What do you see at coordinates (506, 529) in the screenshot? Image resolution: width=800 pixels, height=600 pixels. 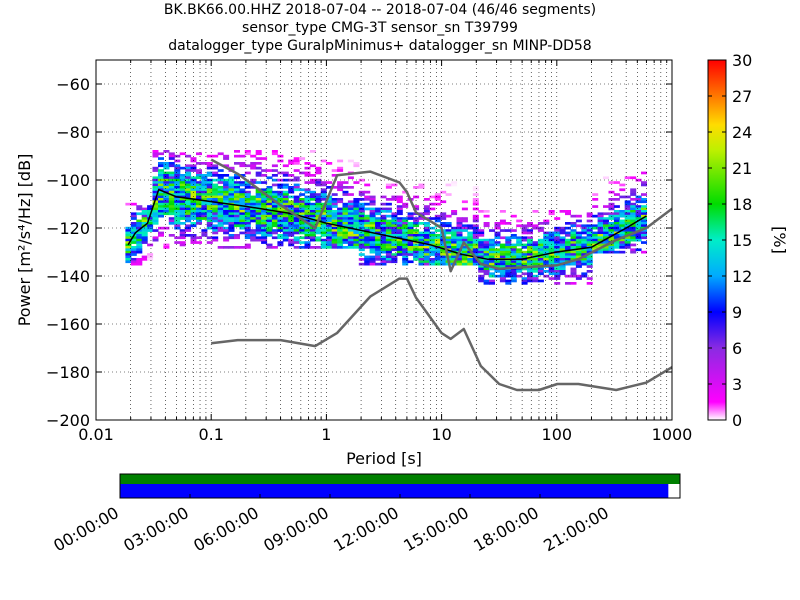 I see `availability-tick-label: 18:00:00` at bounding box center [506, 529].